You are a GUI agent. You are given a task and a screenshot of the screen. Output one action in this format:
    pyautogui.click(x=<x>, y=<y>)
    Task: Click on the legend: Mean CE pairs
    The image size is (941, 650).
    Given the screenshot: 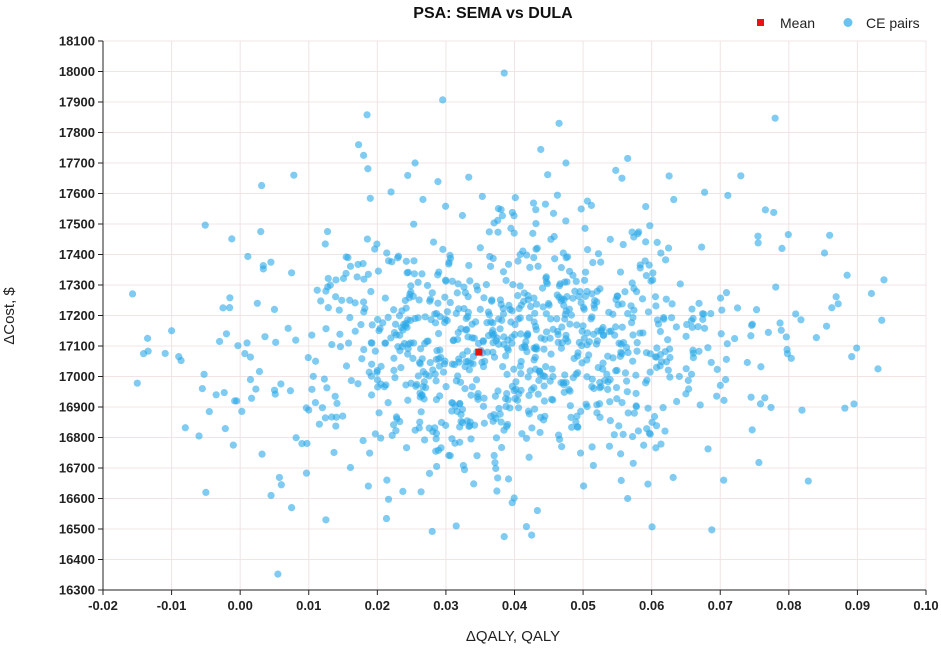 What is the action you would take?
    pyautogui.click(x=838, y=23)
    